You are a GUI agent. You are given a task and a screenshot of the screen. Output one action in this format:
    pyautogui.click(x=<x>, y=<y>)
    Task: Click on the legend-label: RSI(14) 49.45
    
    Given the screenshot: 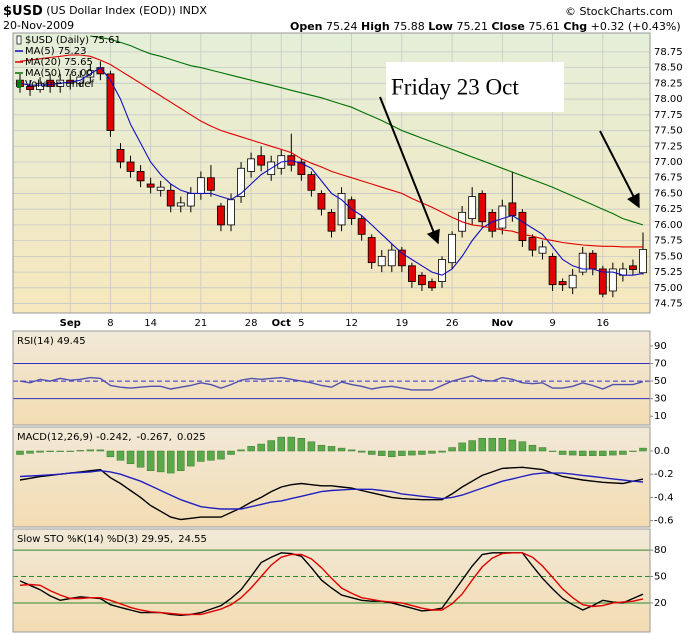 What is the action you would take?
    pyautogui.click(x=51, y=341)
    